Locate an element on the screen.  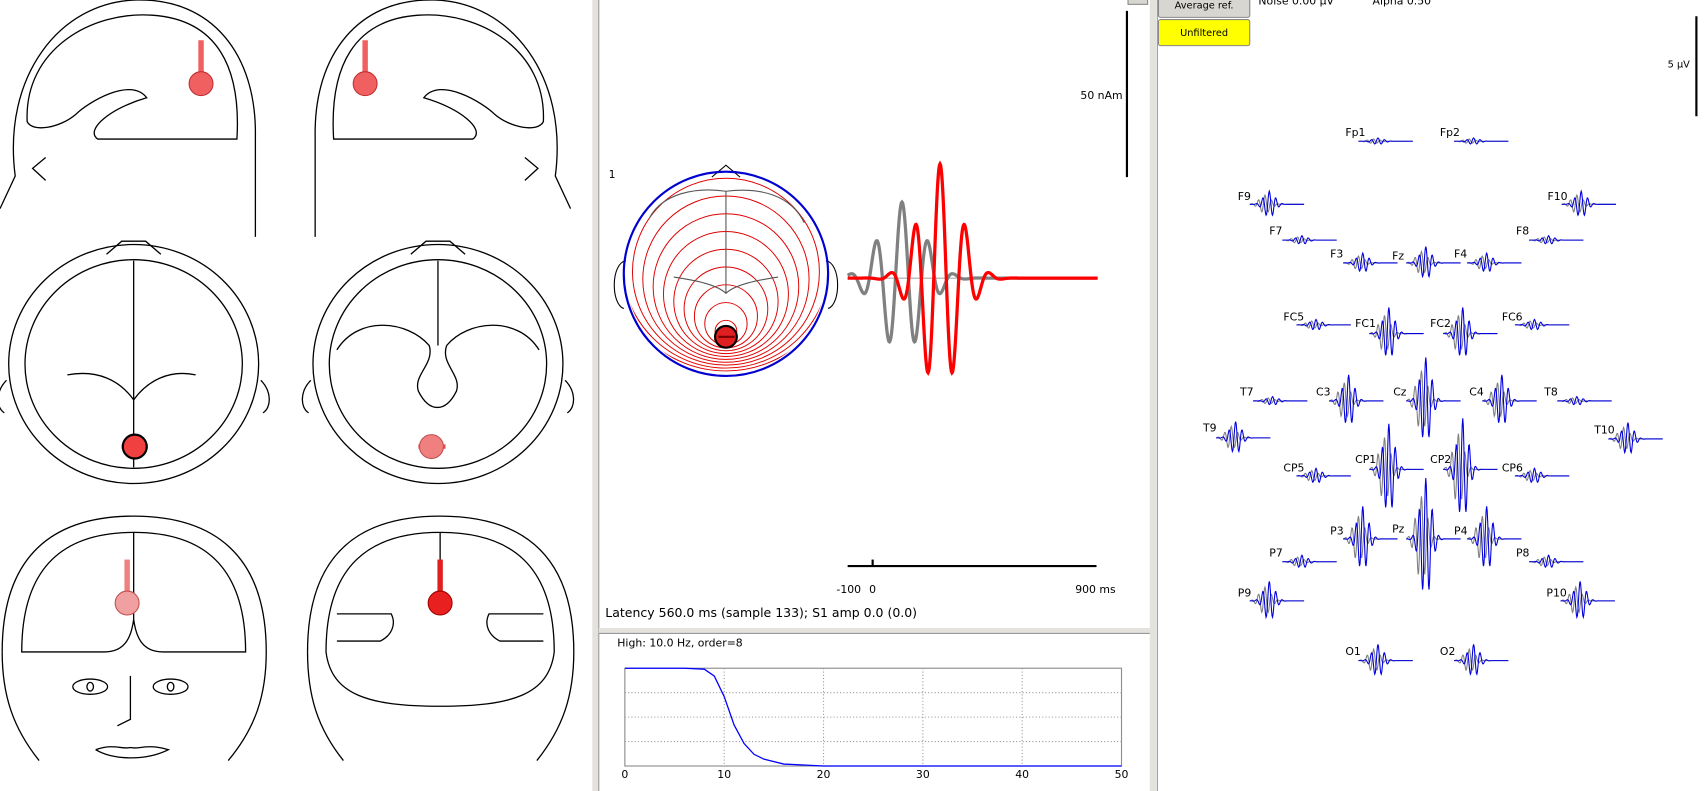
time-label: -100 is located at coordinates (848, 589).